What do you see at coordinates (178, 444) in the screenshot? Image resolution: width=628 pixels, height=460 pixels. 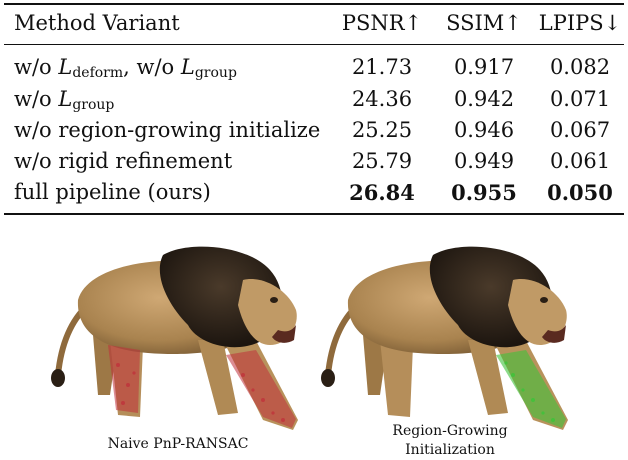 I see `caption-left: Naive PnP-RANSAC` at bounding box center [178, 444].